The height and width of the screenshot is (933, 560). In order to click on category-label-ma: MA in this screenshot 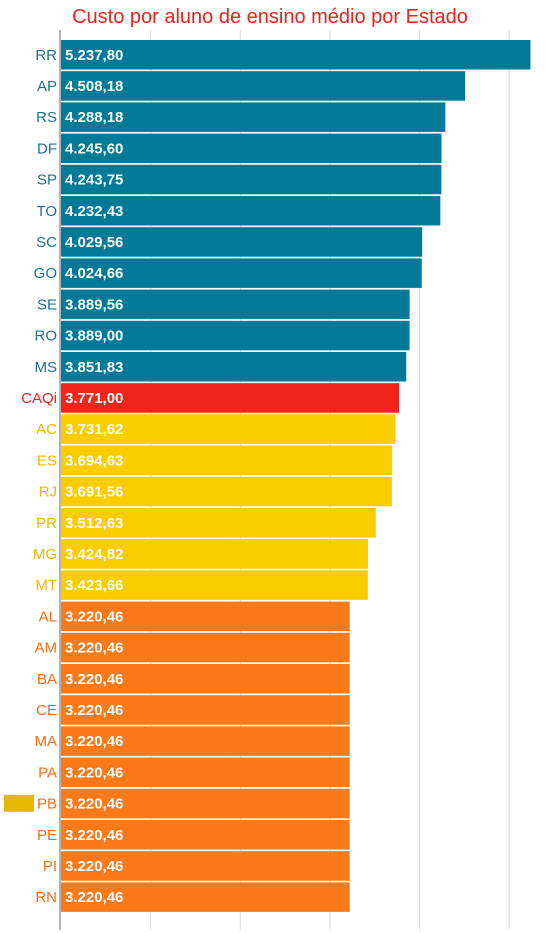, I will do `click(46, 741)`.